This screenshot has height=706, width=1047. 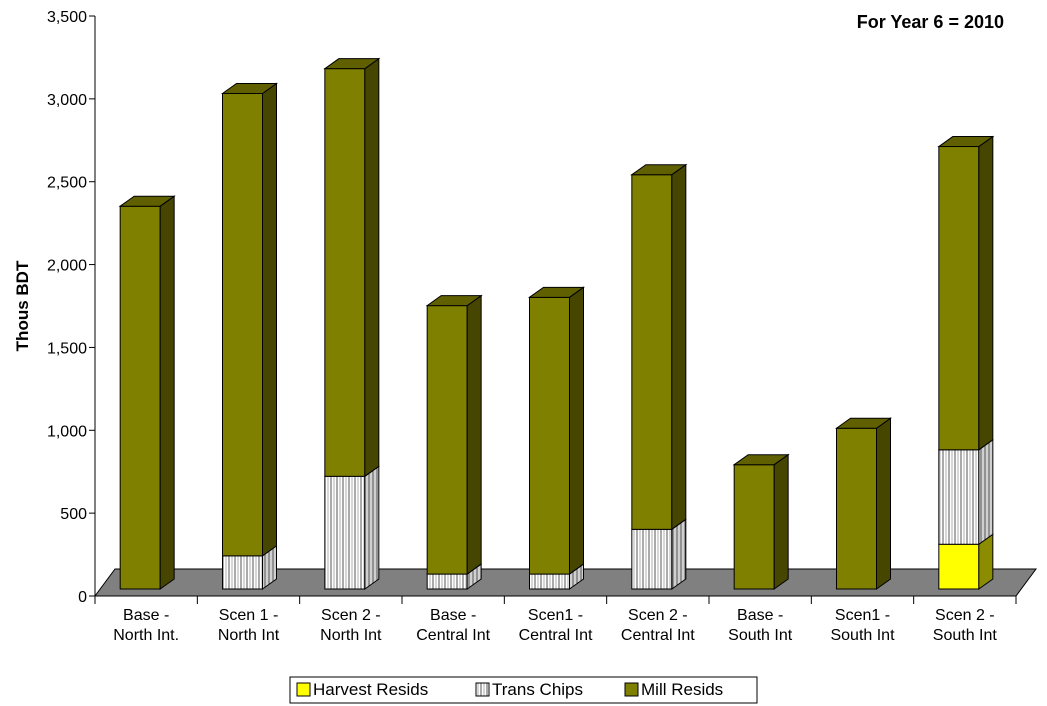 I want to click on x-tick-label: Scen1 -South Int, so click(x=862, y=625).